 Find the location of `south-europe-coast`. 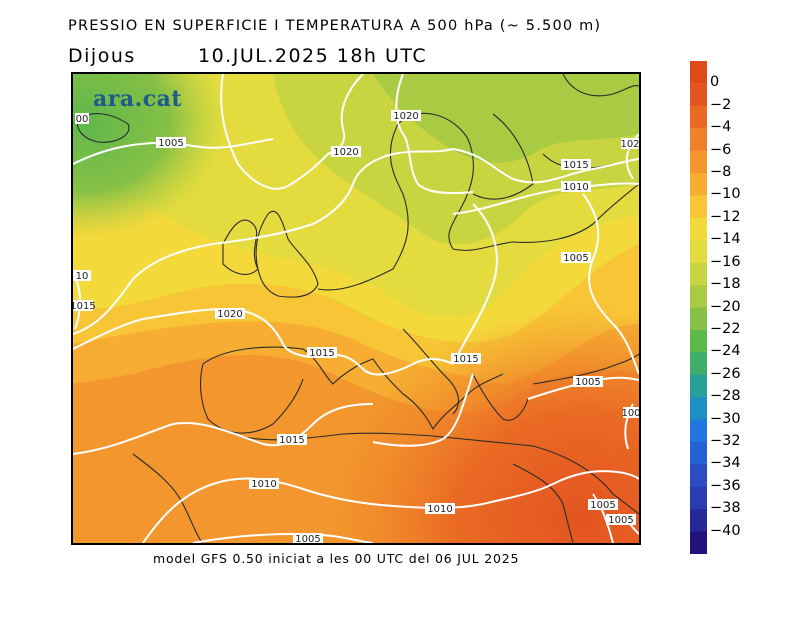

south-europe-coast is located at coordinates (353, 388).